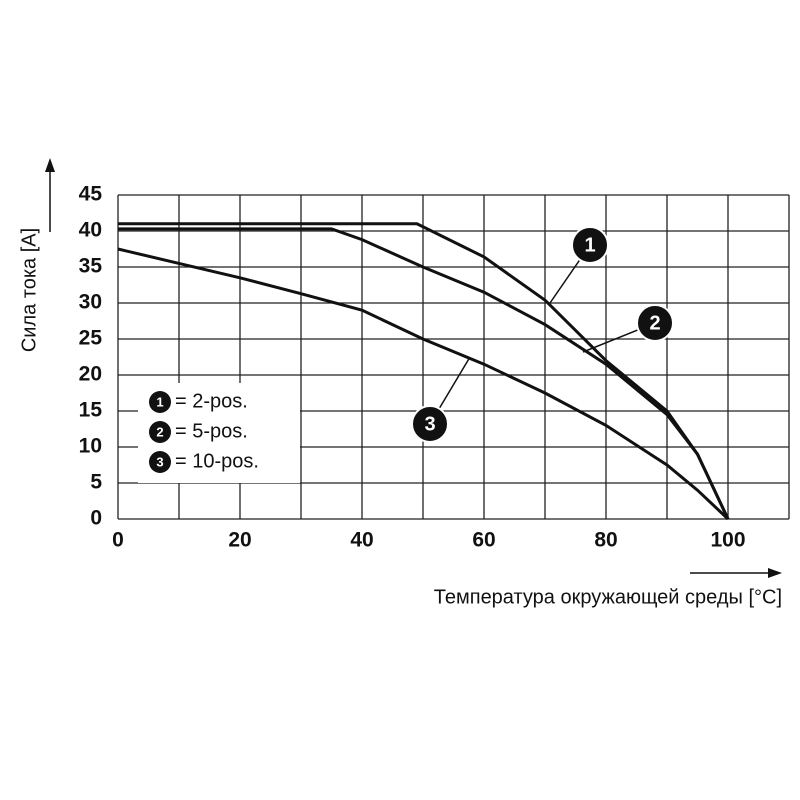 This screenshot has height=800, width=800. Describe the element at coordinates (118, 540) in the screenshot. I see `x-tick-label: 0` at that location.